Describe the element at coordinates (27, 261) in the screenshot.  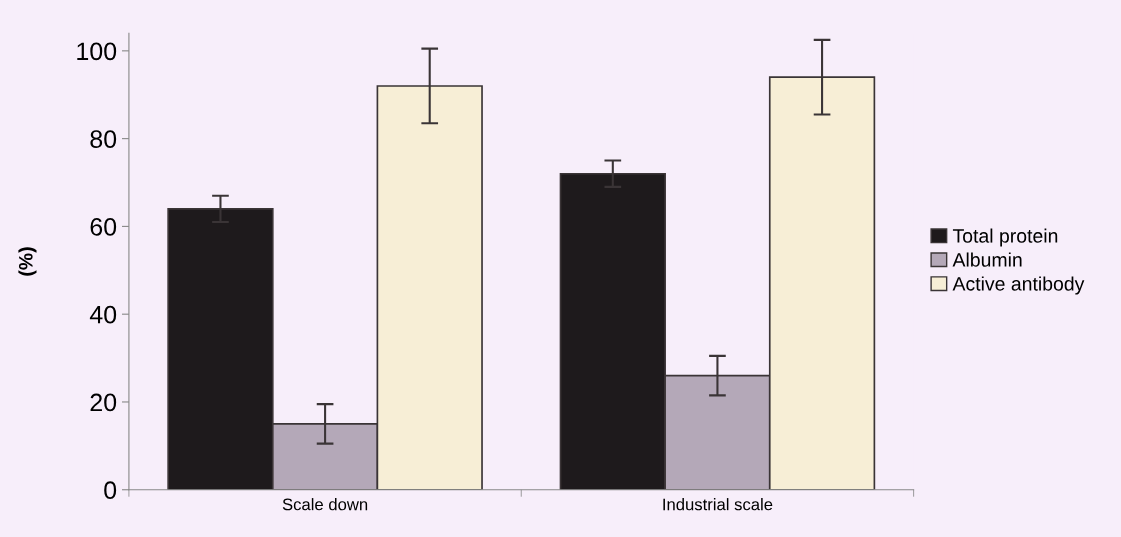
I see `y-axis-title: (%)` at that location.